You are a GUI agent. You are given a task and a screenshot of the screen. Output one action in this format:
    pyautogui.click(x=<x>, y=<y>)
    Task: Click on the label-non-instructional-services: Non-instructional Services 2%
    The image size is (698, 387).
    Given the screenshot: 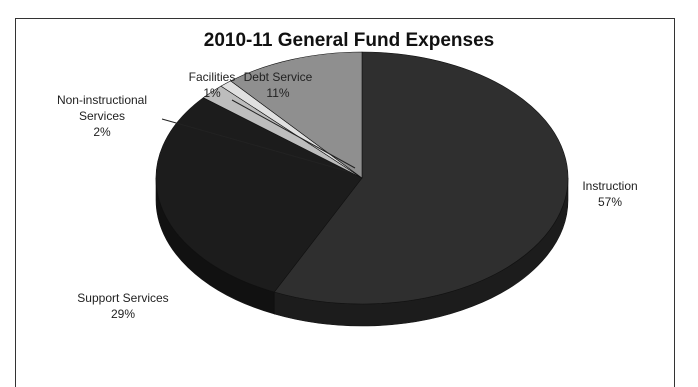 What is the action you would take?
    pyautogui.click(x=102, y=116)
    